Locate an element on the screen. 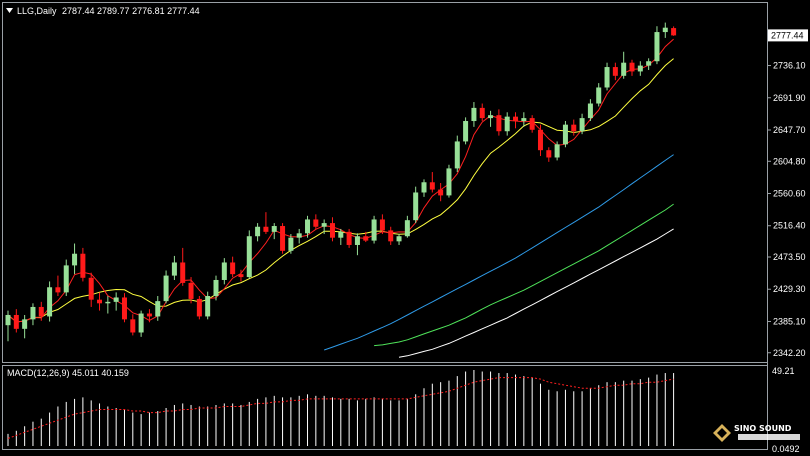 Image resolution: width=810 pixels, height=456 pixels. triangle-down-icon is located at coordinates (9, 10).